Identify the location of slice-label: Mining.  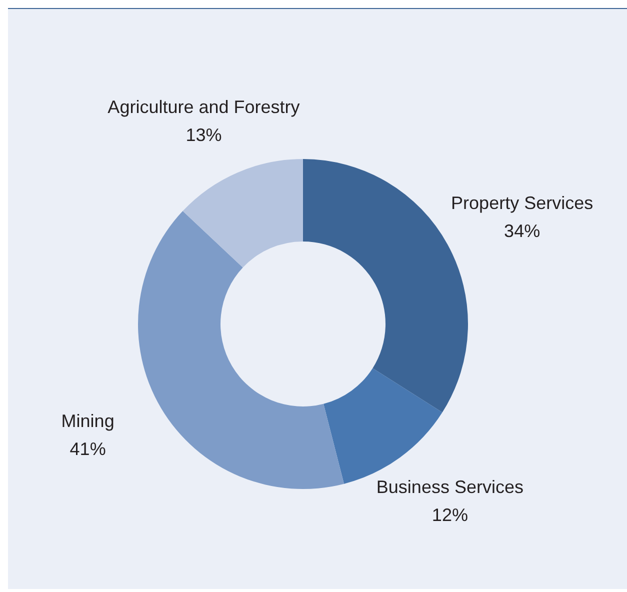
(87, 420).